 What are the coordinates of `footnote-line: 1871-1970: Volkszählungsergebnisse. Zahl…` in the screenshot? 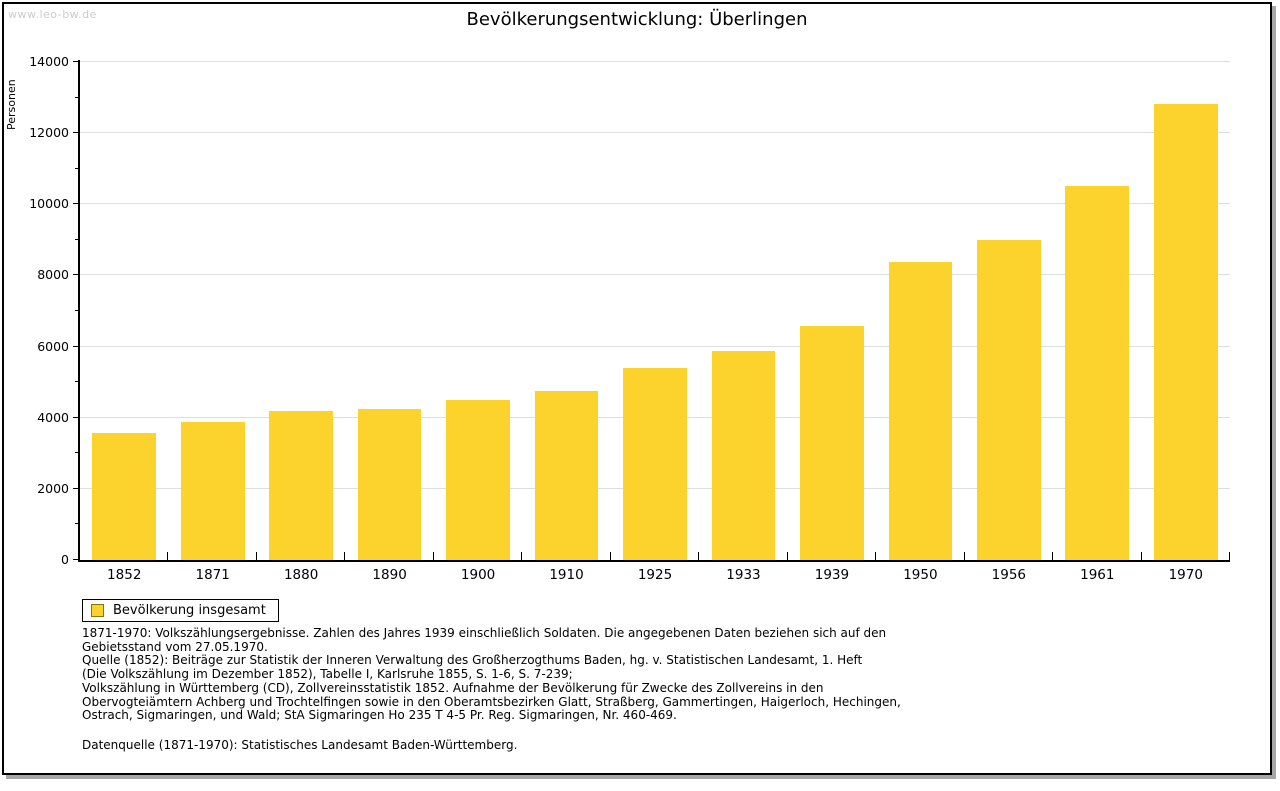 It's located at (484, 633).